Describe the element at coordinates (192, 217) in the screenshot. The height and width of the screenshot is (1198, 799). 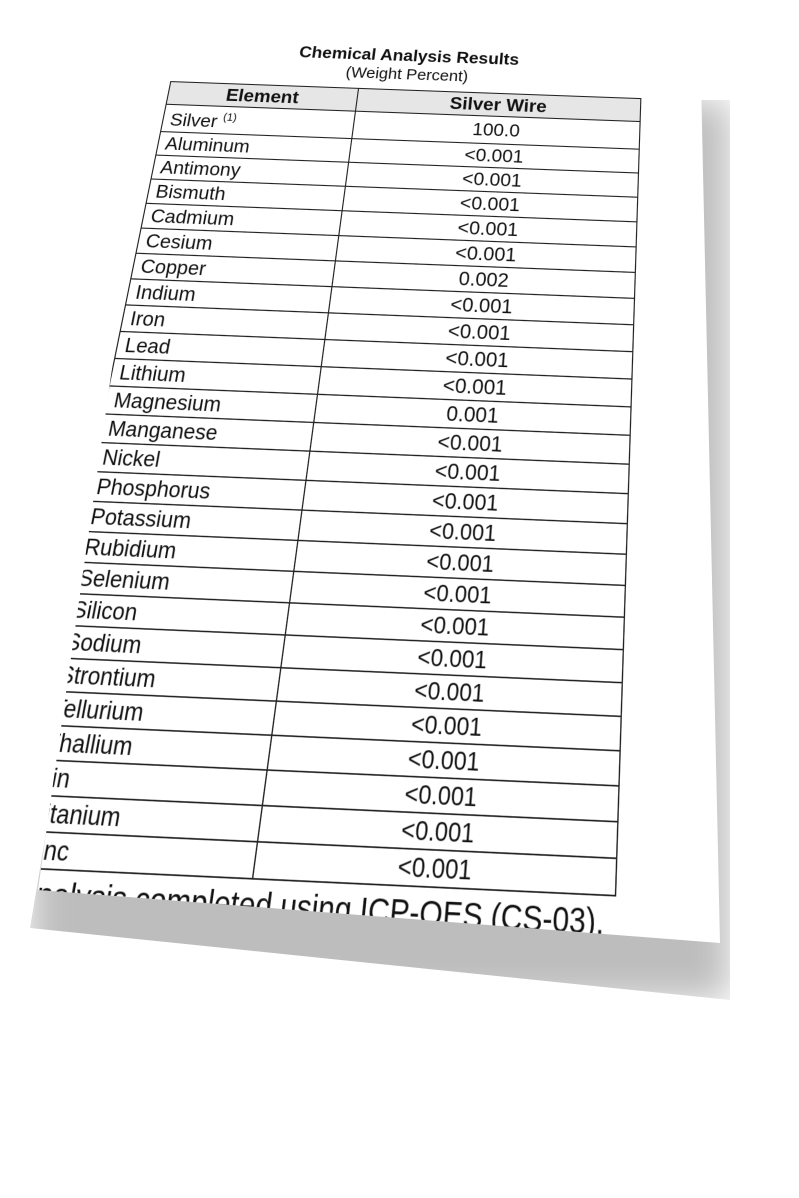
I see `element-name: Cadmium` at that location.